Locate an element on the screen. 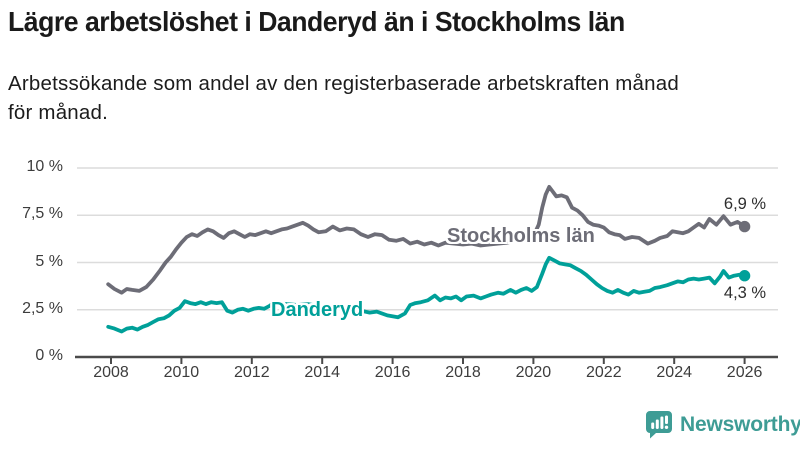 The height and width of the screenshot is (450, 800). series-label-stockholms-lan: Stockholms län is located at coordinates (521, 236).